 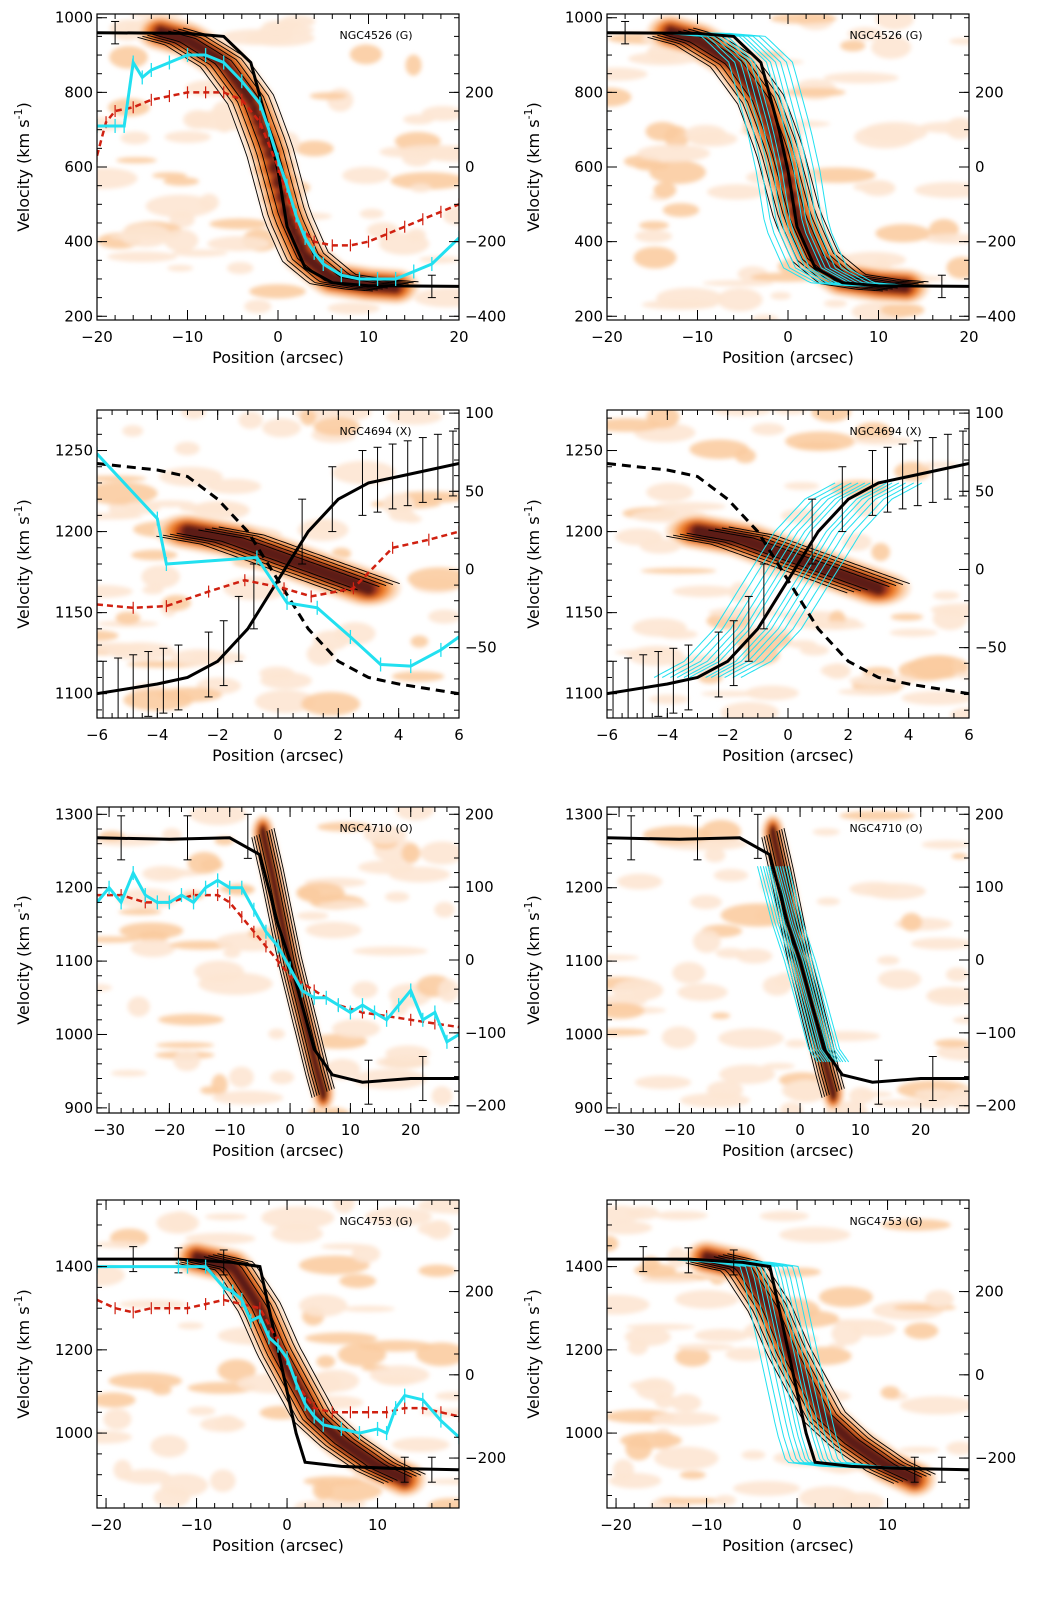 I want to click on y-tick-label: 600, so click(x=588, y=167).